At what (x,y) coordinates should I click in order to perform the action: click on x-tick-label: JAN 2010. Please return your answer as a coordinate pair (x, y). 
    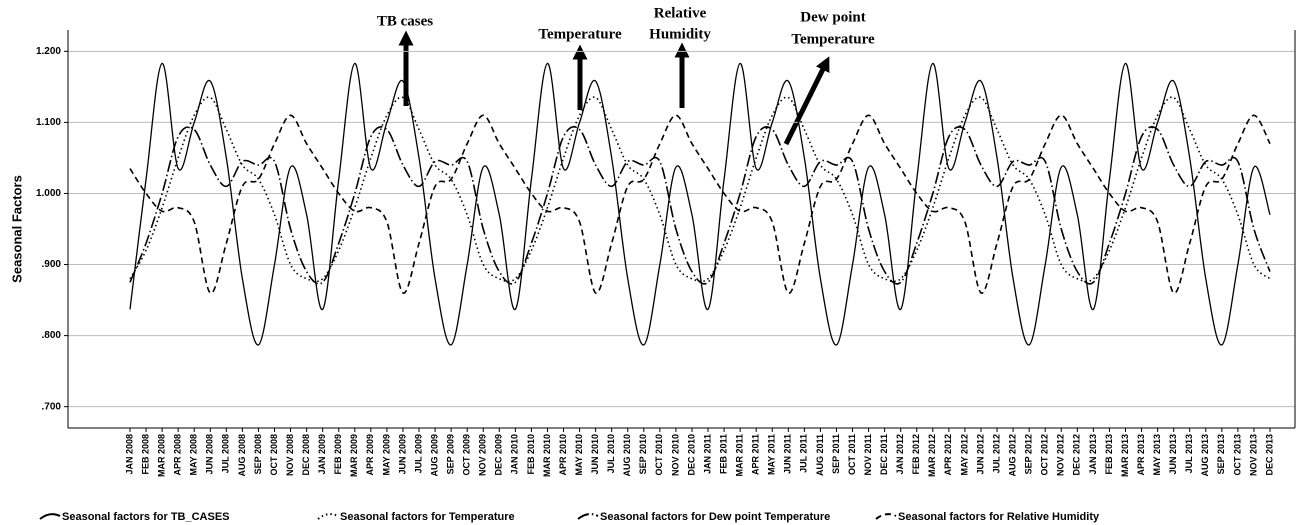
    Looking at the image, I should click on (515, 454).